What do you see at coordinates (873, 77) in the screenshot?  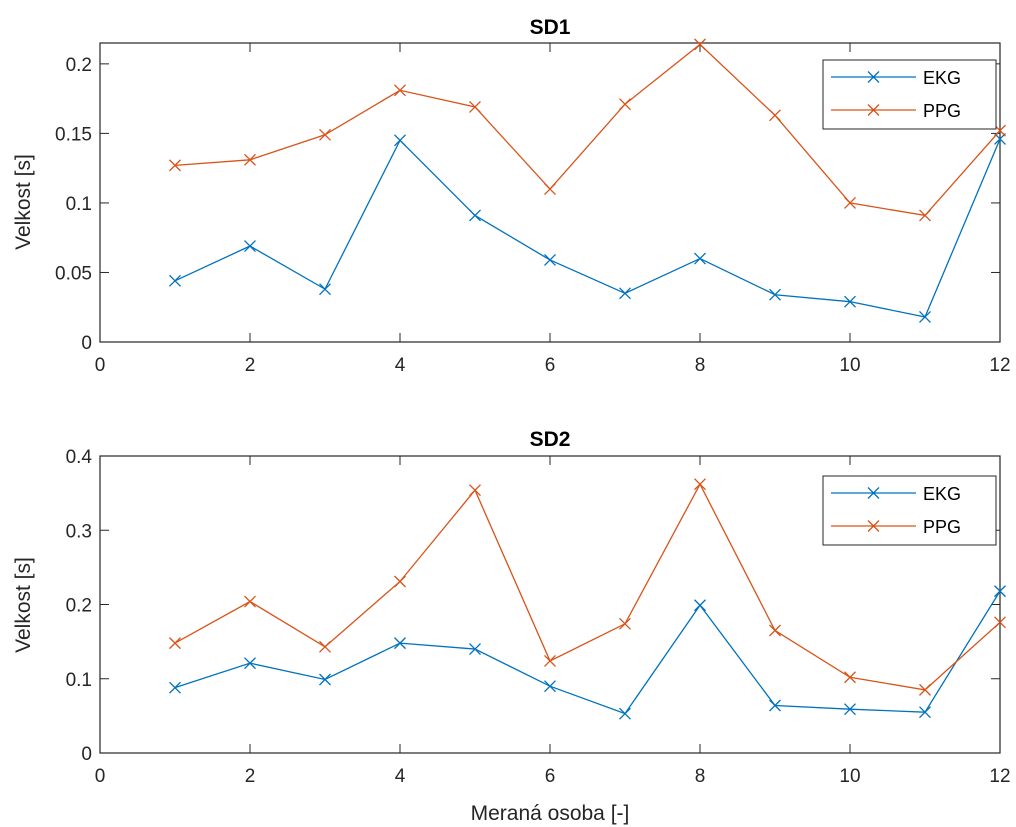 I see `legend-marker-ekg-sd1` at bounding box center [873, 77].